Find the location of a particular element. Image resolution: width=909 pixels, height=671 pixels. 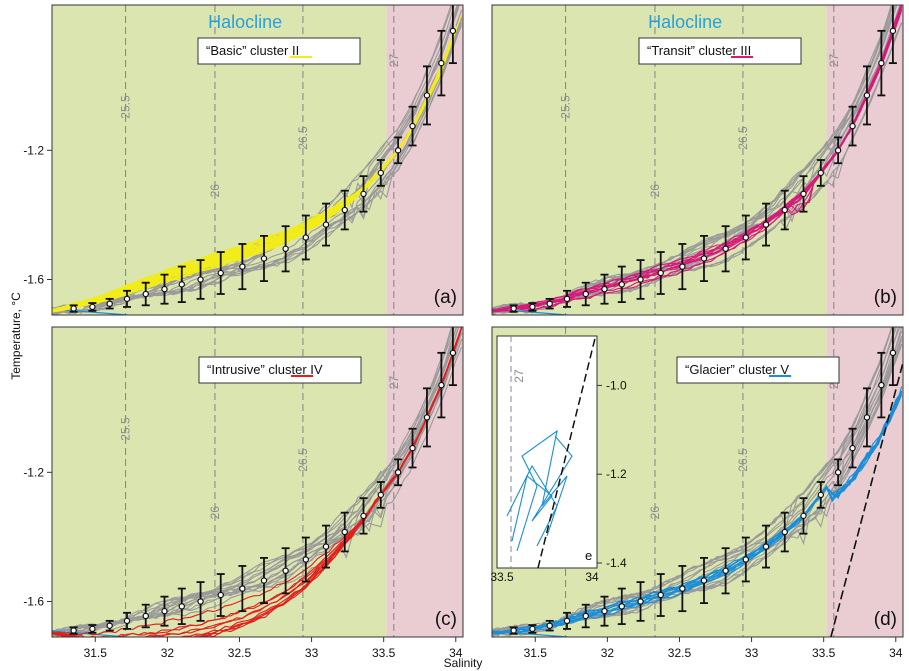

inset-e: 27 -1.0 -1.2 -1.4 33.5 34 e is located at coordinates (558, 459).